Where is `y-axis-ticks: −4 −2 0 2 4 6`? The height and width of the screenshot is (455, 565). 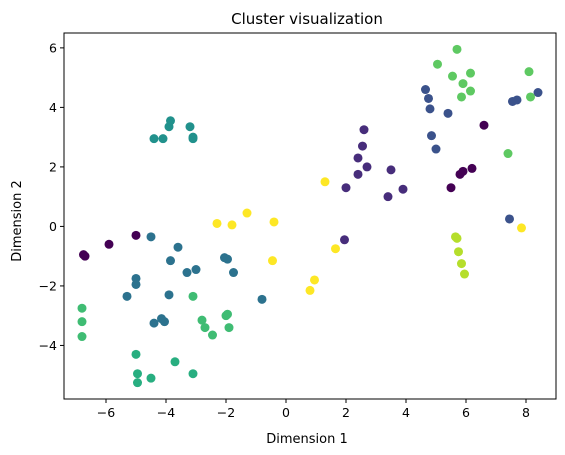 y-axis-ticks: −4 −2 0 2 4 6 is located at coordinates (51, 196).